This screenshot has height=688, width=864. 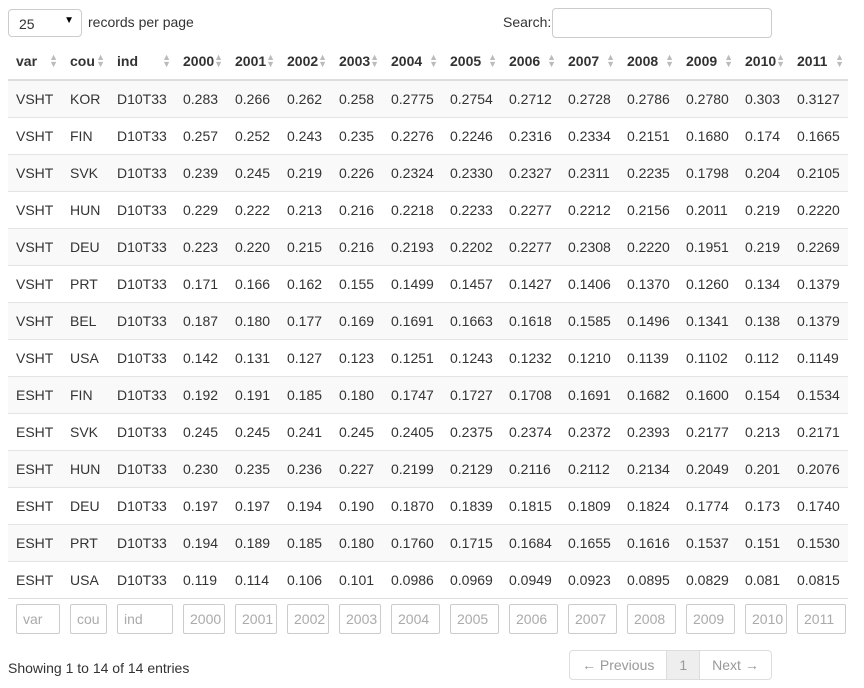 What do you see at coordinates (35, 62) in the screenshot?
I see `column-header-var: var ▲ ▼` at bounding box center [35, 62].